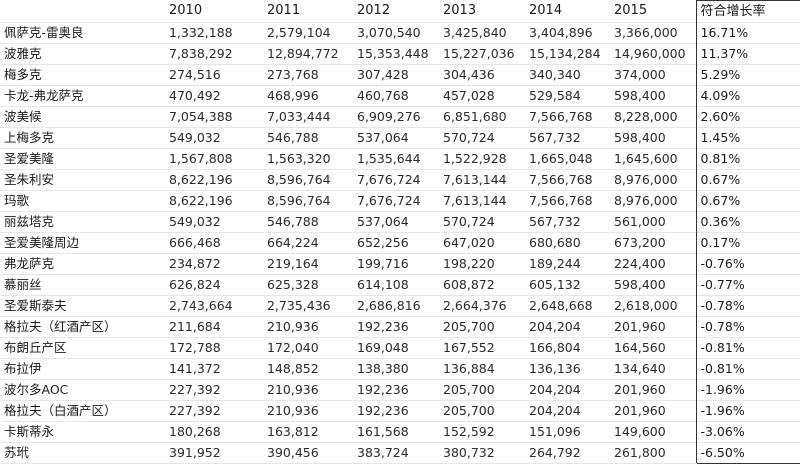  Describe the element at coordinates (747, 11) in the screenshot. I see `header-growth-rate: 符合增长率` at that location.